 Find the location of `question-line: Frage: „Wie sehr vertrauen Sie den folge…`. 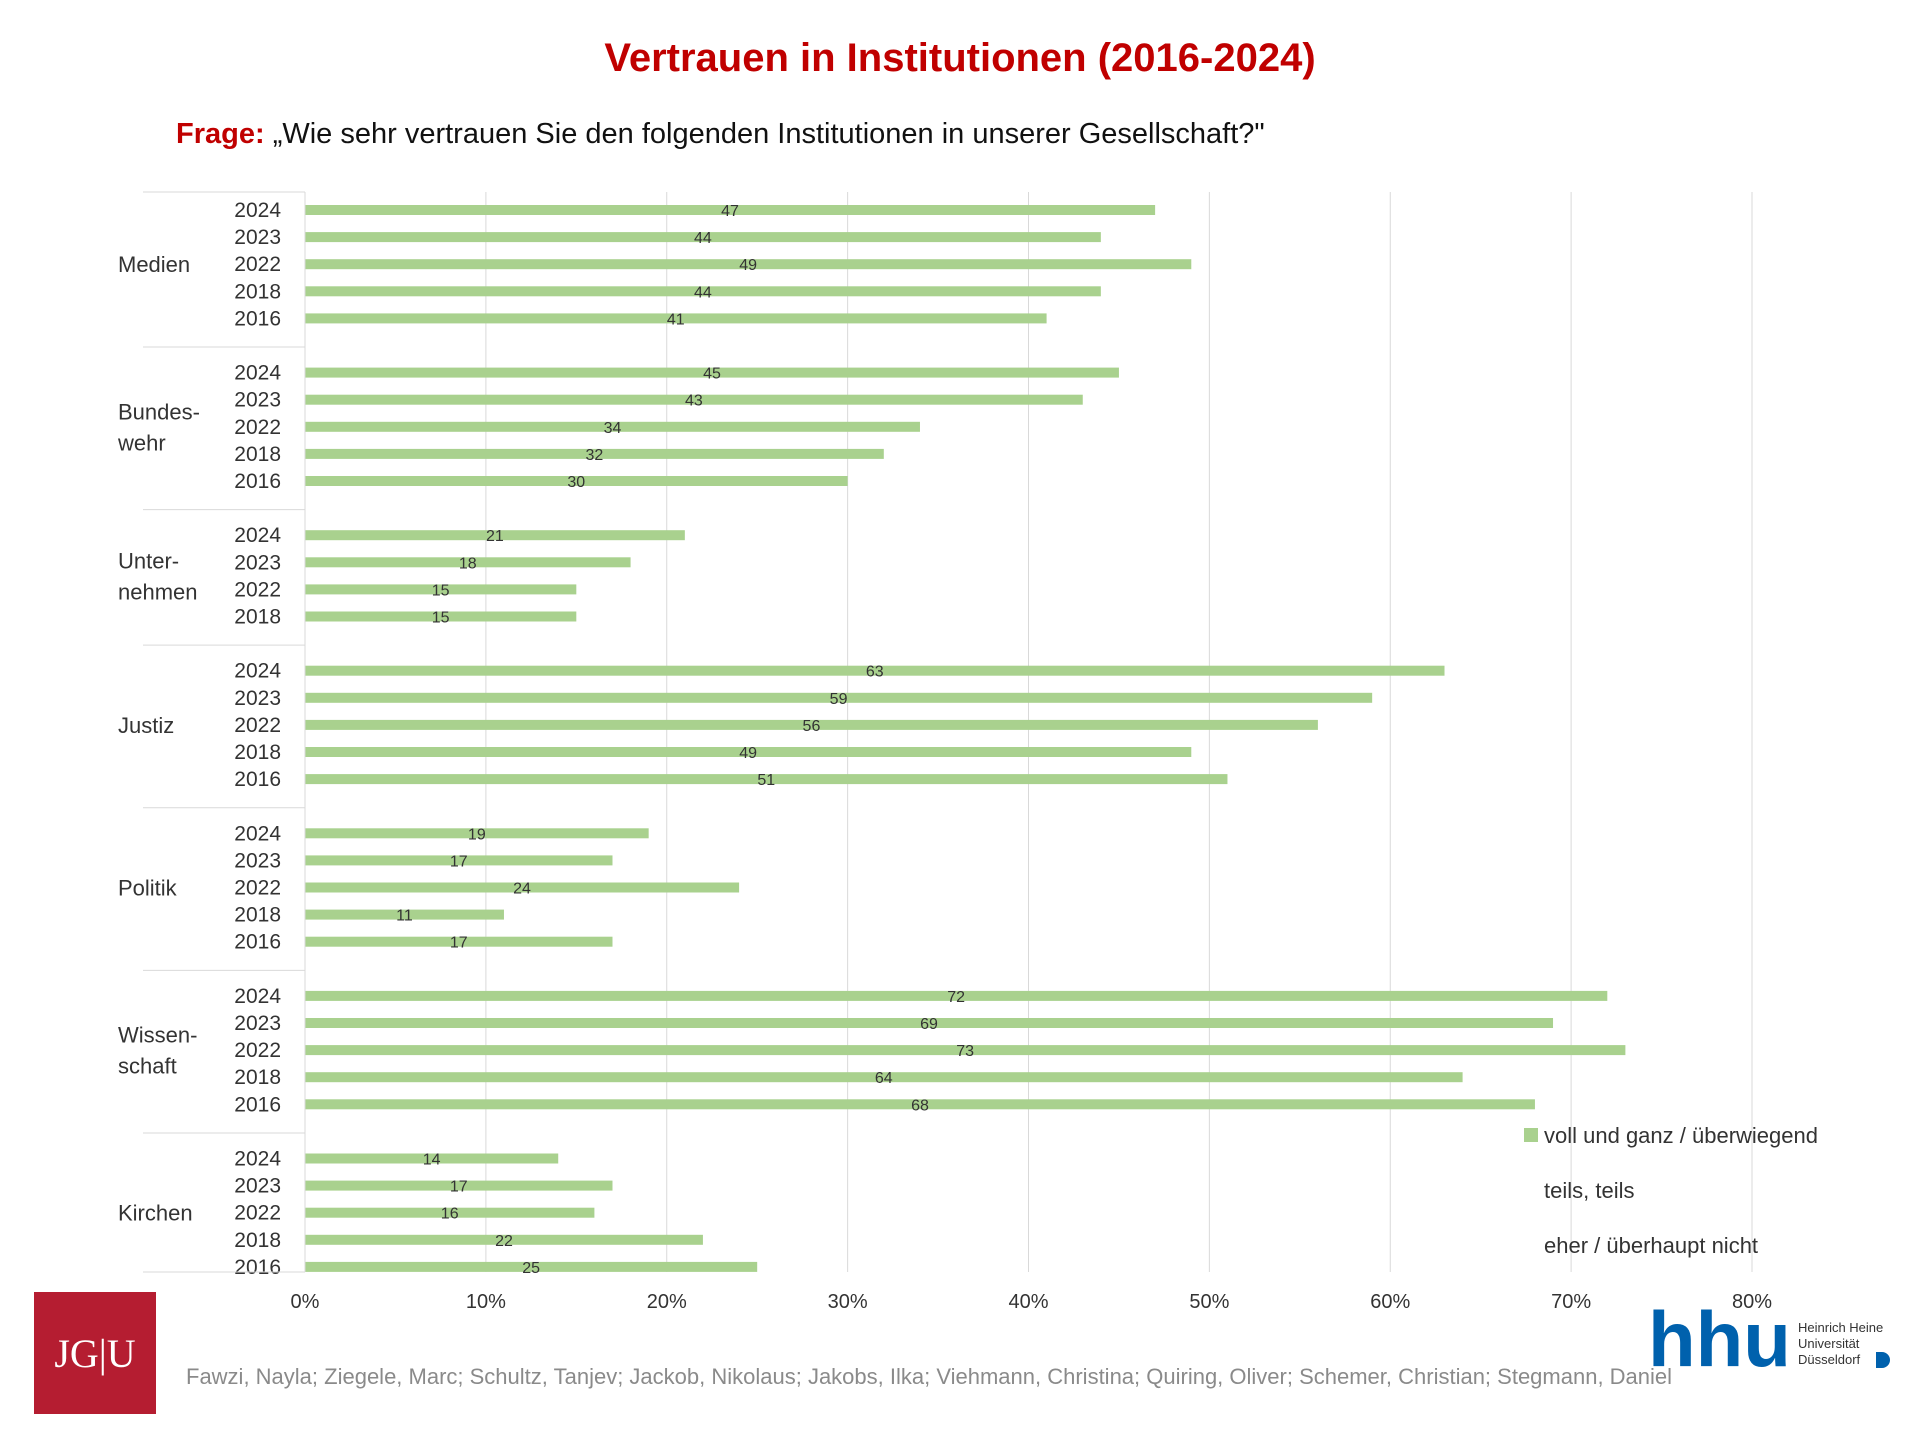

question-line: Frage: „Wie sehr vertrauen Sie den folge… is located at coordinates (720, 134).